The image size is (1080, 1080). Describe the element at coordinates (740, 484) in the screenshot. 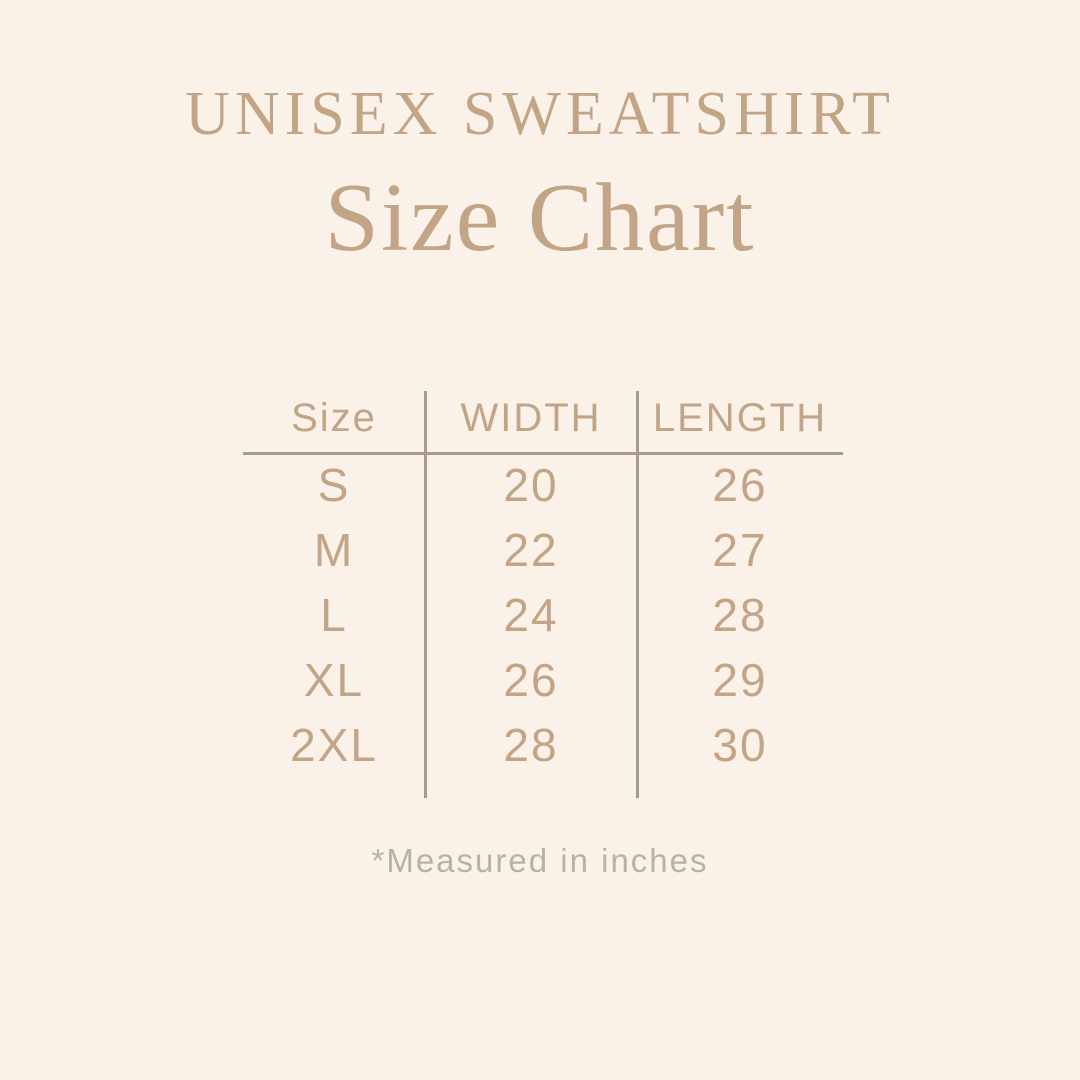

I see `length-cell: 26` at that location.